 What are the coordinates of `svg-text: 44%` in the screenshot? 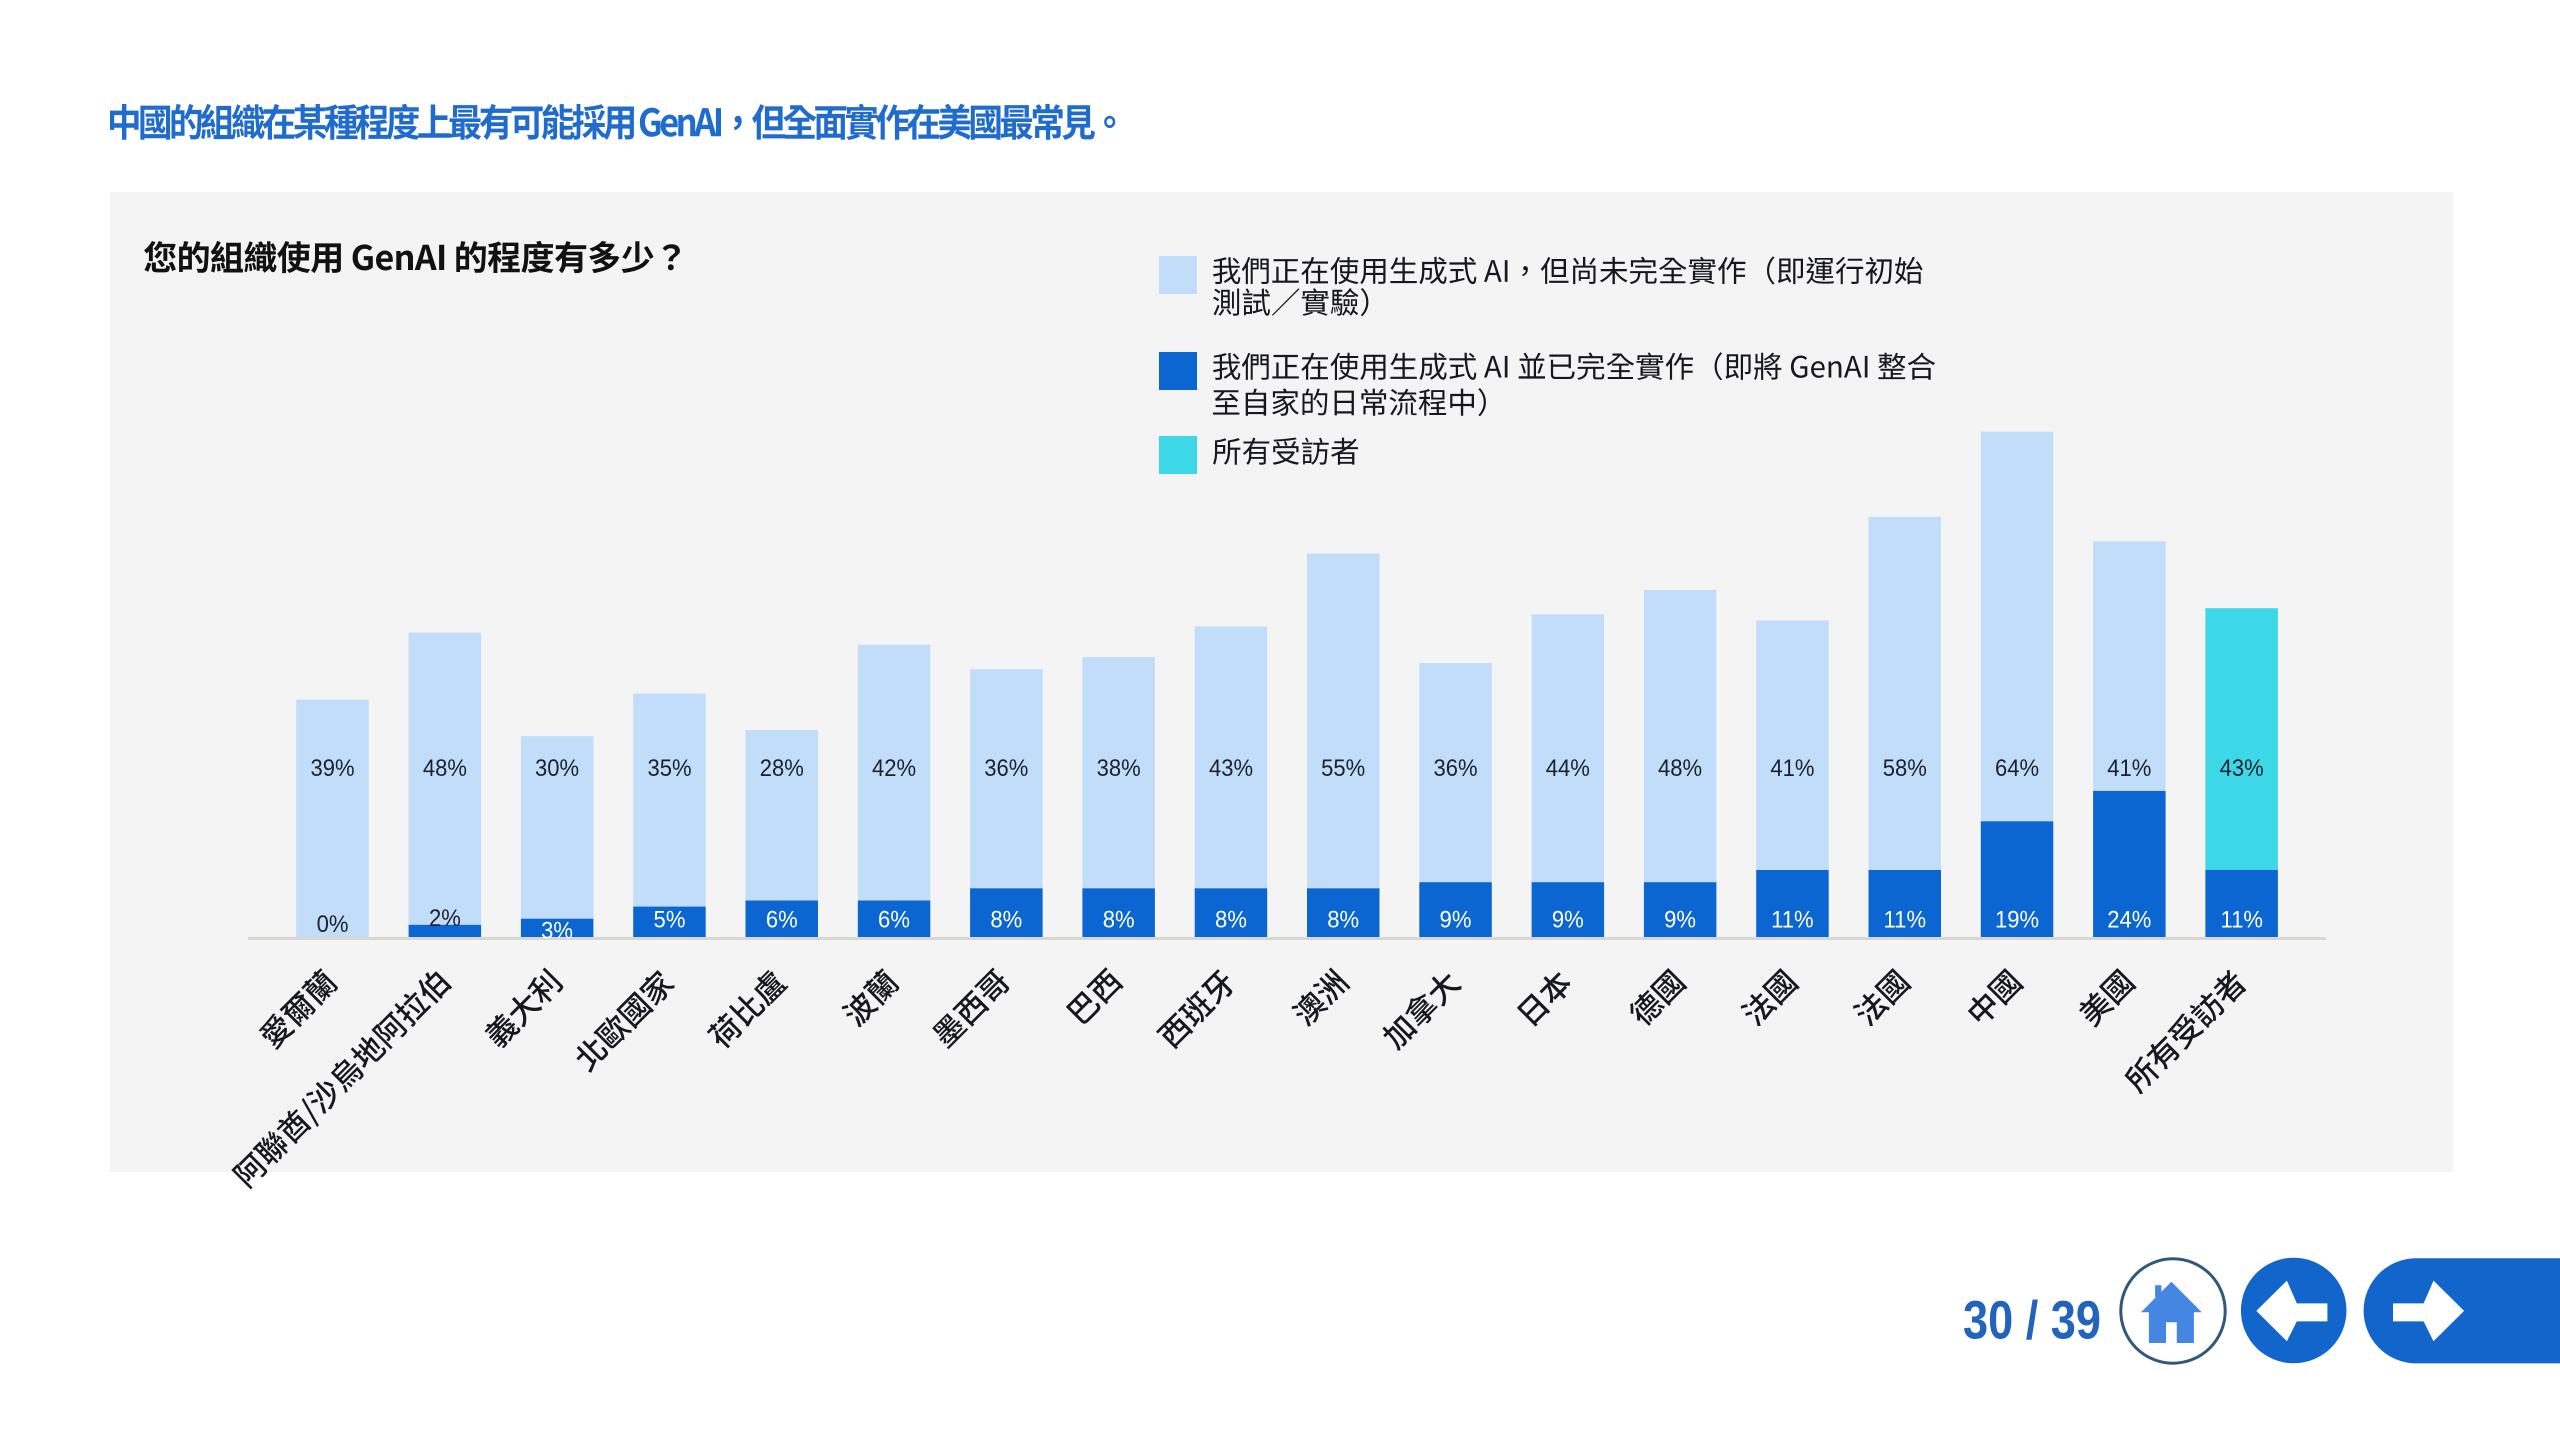 It's located at (1568, 768).